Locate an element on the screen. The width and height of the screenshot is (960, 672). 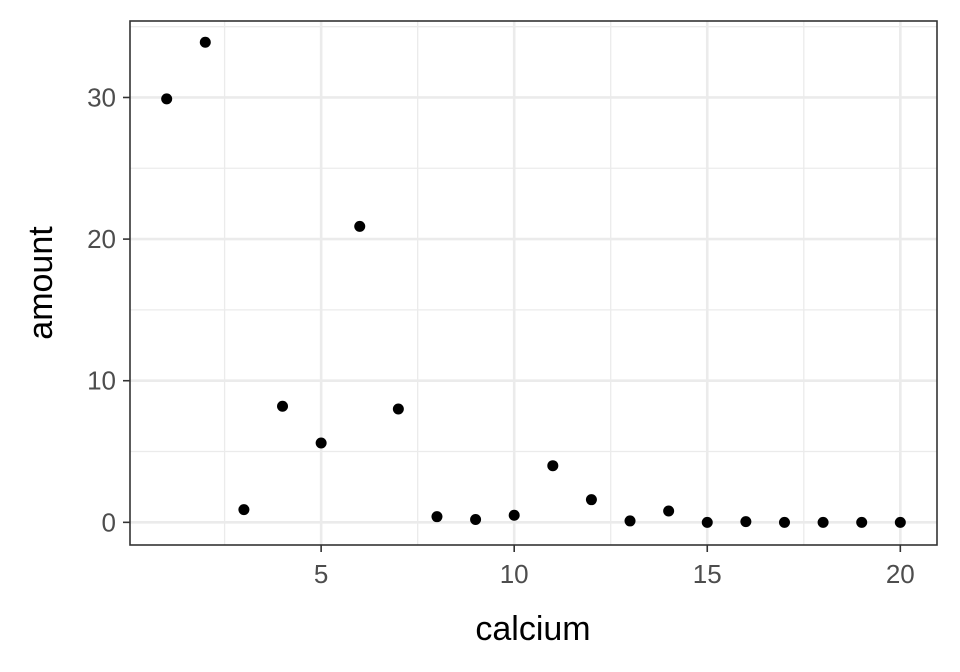
x-axis-title: calcium is located at coordinates (532, 629).